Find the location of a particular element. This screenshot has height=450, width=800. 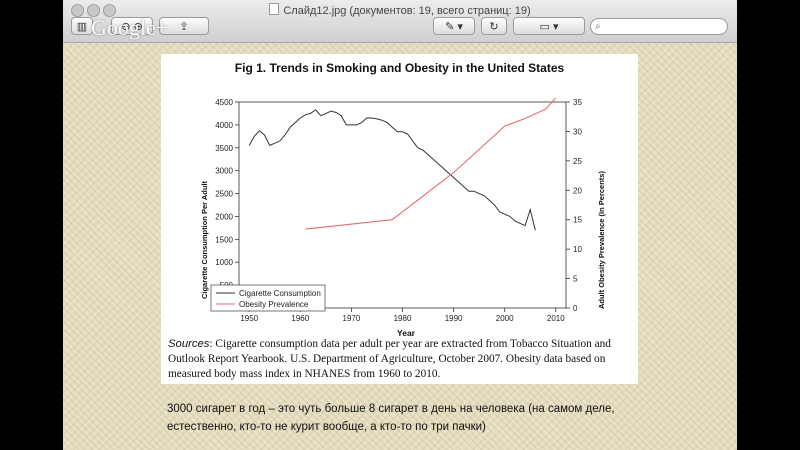

minimize-window-button is located at coordinates (93, 10).